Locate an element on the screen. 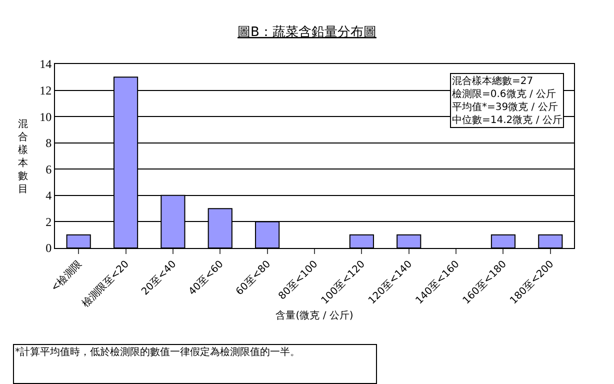 The width and height of the screenshot is (614, 384). y-tick-label: 8 is located at coordinates (49, 143).